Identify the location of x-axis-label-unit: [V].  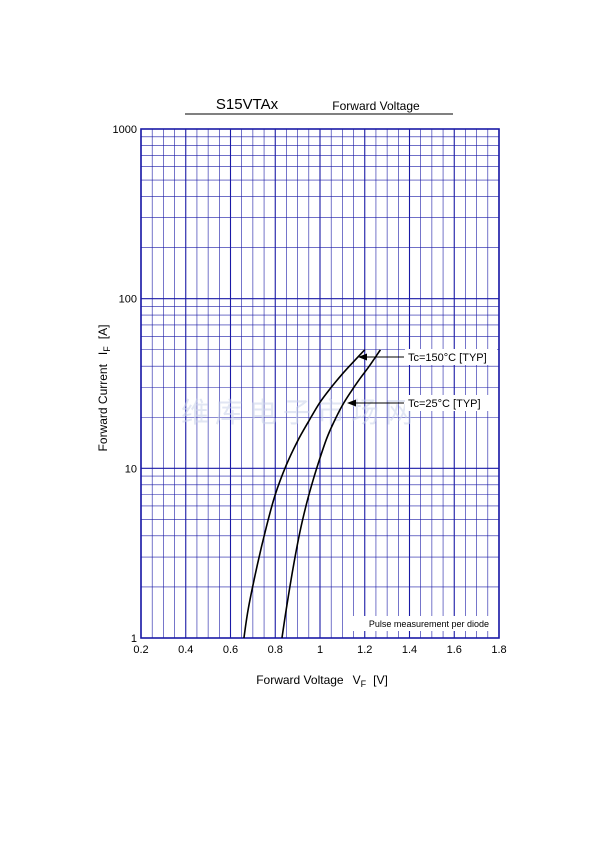
(380, 680).